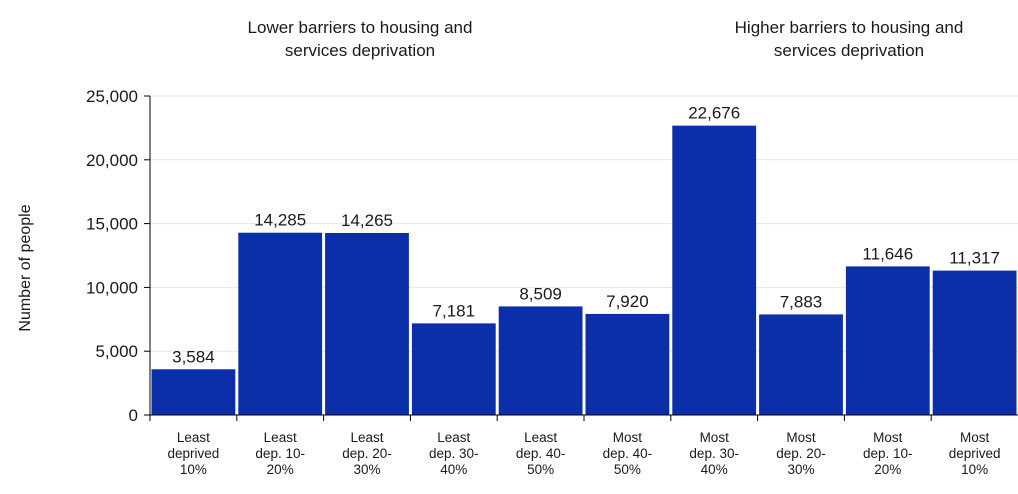  What do you see at coordinates (627, 301) in the screenshot?
I see `data-label: 7,920` at bounding box center [627, 301].